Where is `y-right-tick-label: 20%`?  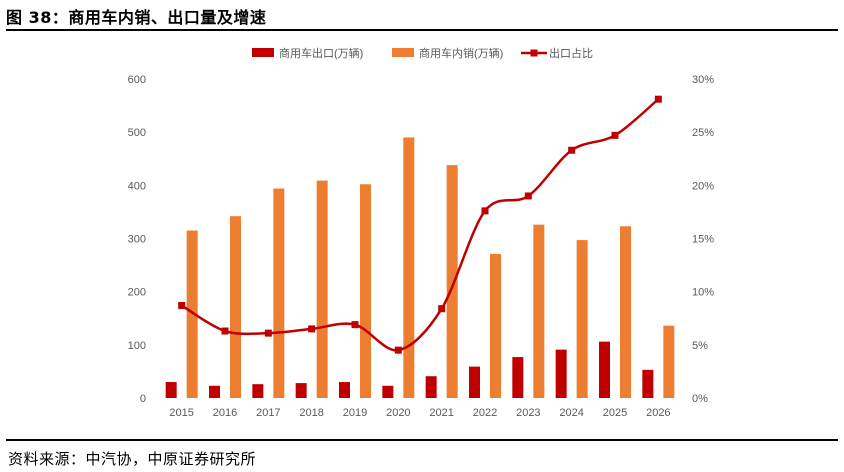
y-right-tick-label: 20% is located at coordinates (703, 186).